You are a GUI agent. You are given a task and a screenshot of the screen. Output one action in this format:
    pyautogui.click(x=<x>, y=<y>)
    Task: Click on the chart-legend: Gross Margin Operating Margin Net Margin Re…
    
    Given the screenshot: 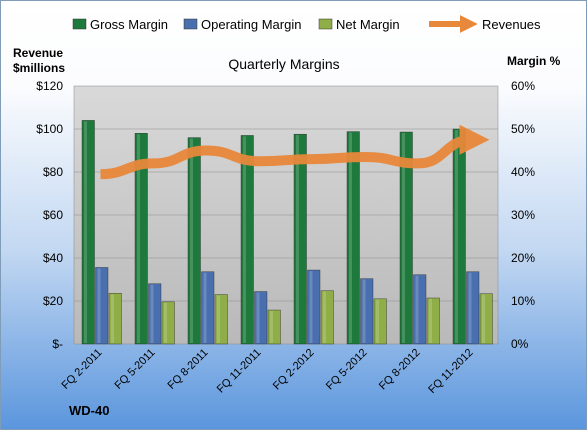 What is the action you would take?
    pyautogui.click(x=306, y=24)
    